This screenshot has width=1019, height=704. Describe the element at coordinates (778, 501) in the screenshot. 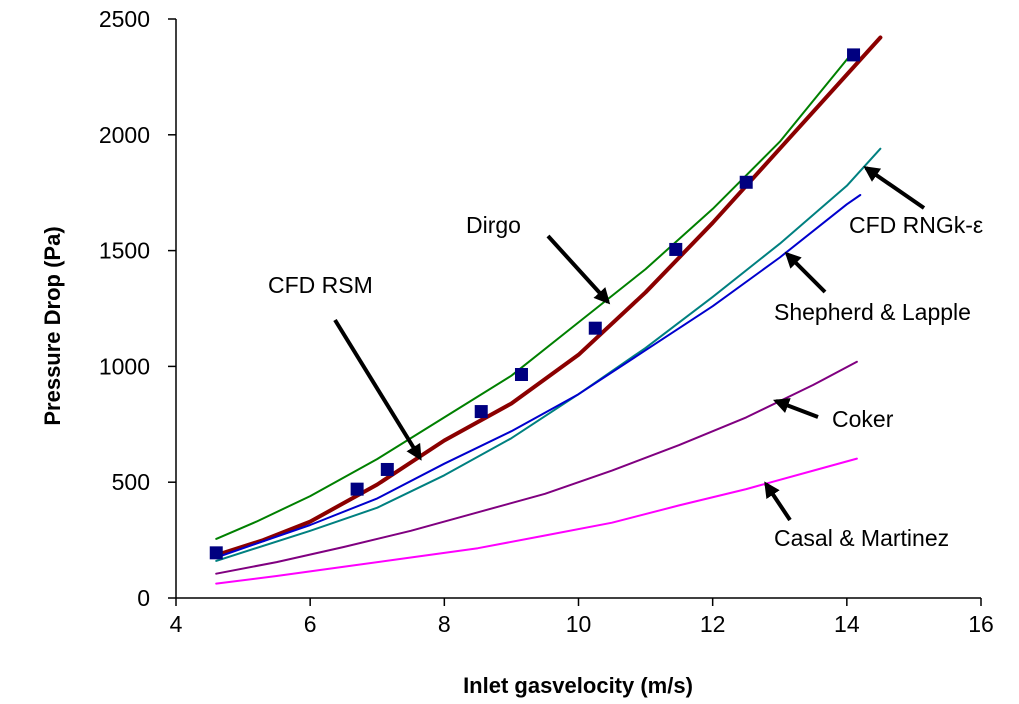

I see `annotation-arrow-casal-martinez` at that location.